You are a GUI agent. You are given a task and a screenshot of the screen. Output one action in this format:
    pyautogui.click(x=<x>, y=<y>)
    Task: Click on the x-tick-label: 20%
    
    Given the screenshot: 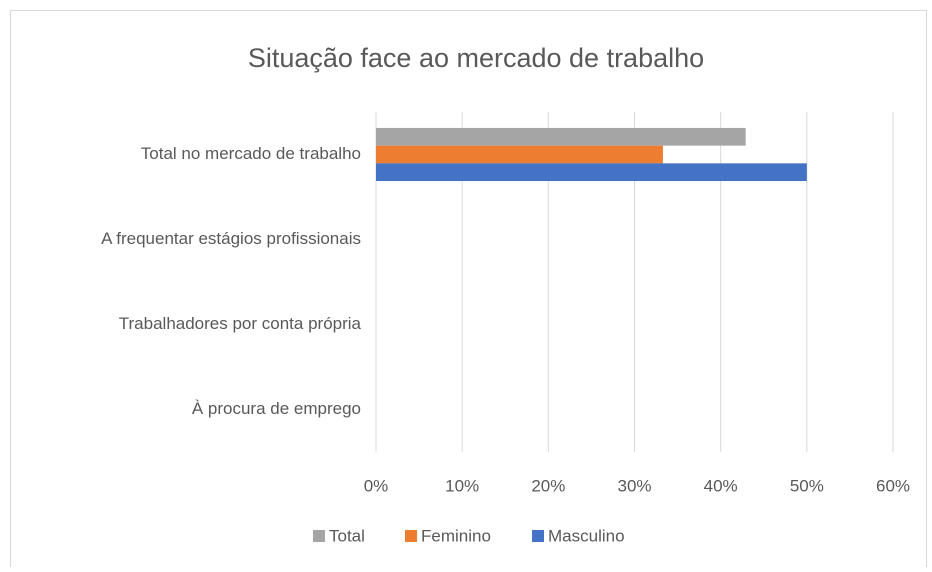 What is the action you would take?
    pyautogui.click(x=548, y=485)
    